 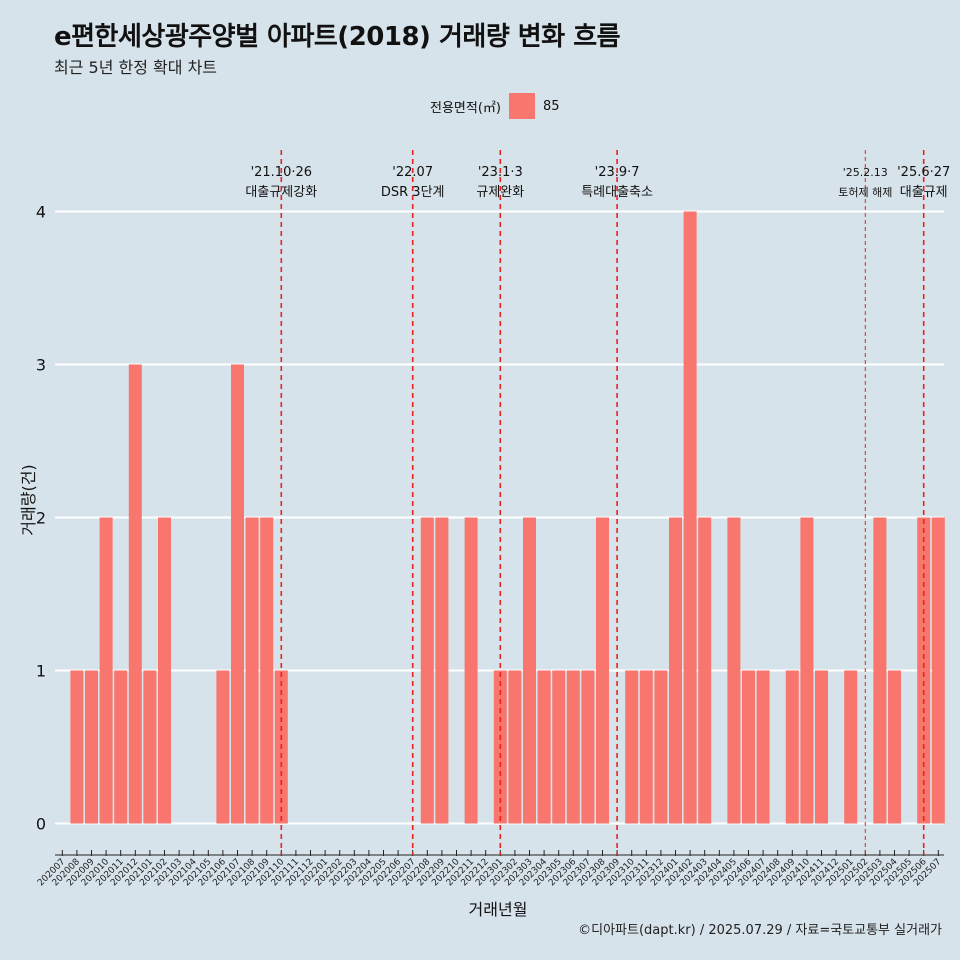 What do you see at coordinates (281, 192) in the screenshot?
I see `annotation-label: 대출규제강화` at bounding box center [281, 192].